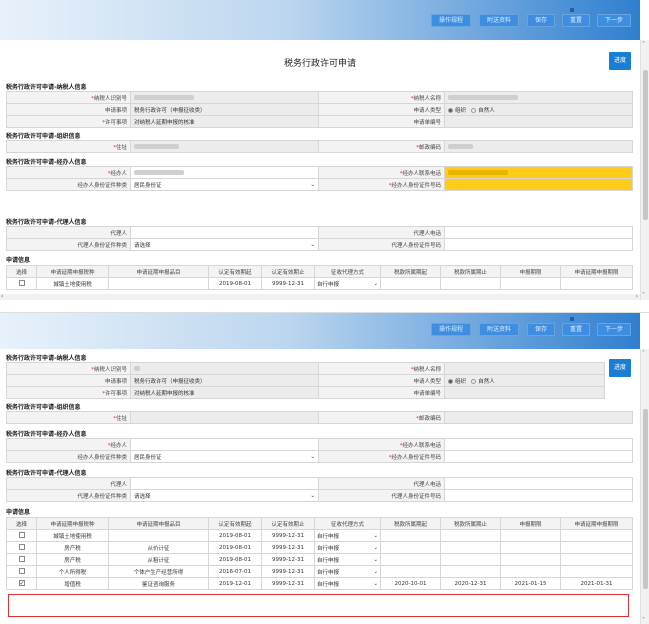 The image size is (649, 624). Describe the element at coordinates (72, 583) in the screenshot. I see `tax-type-cell: 增值税` at that location.